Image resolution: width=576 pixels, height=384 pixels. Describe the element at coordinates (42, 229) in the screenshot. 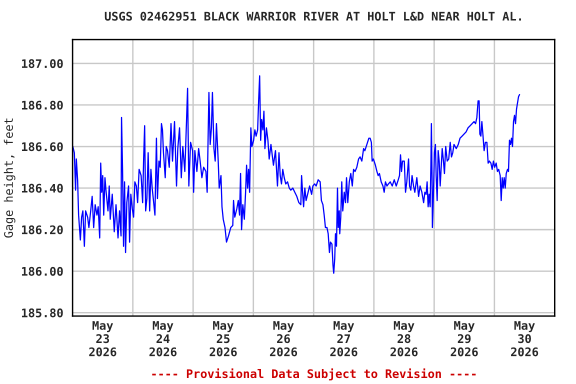

I see `y-tick-label: 186.20` at that location.